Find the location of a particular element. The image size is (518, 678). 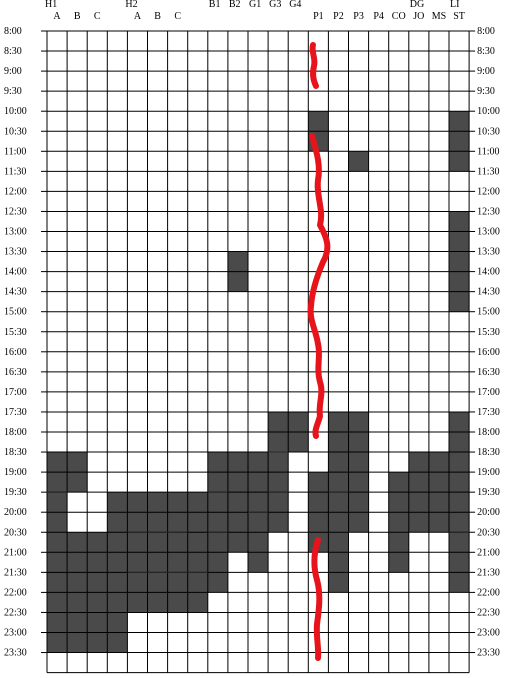

group-label: LI is located at coordinates (454, 5).